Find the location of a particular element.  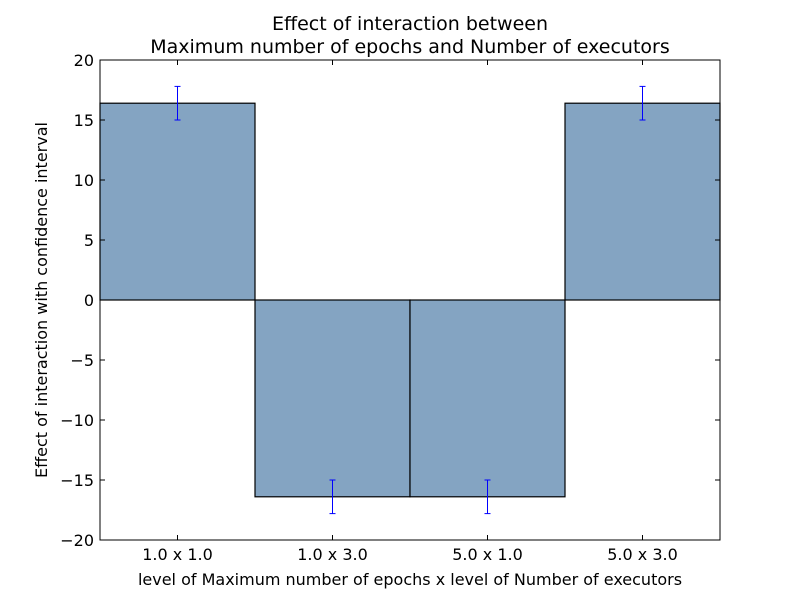

y-tick-label: −20 is located at coordinates (77, 540).